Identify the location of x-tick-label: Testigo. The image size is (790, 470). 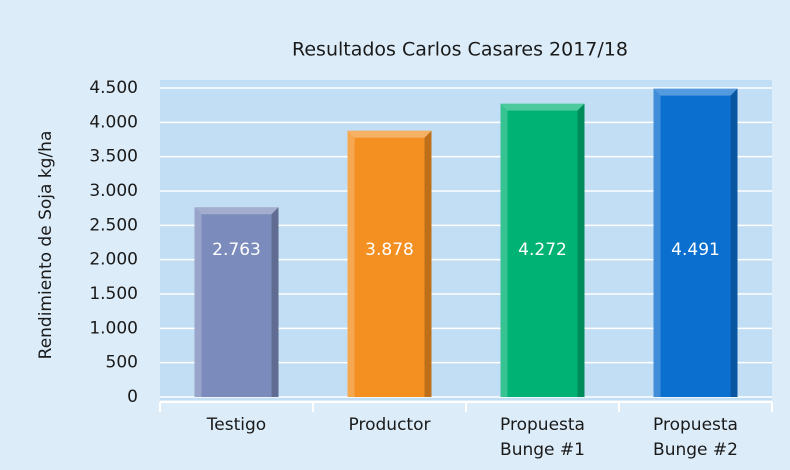
(236, 425).